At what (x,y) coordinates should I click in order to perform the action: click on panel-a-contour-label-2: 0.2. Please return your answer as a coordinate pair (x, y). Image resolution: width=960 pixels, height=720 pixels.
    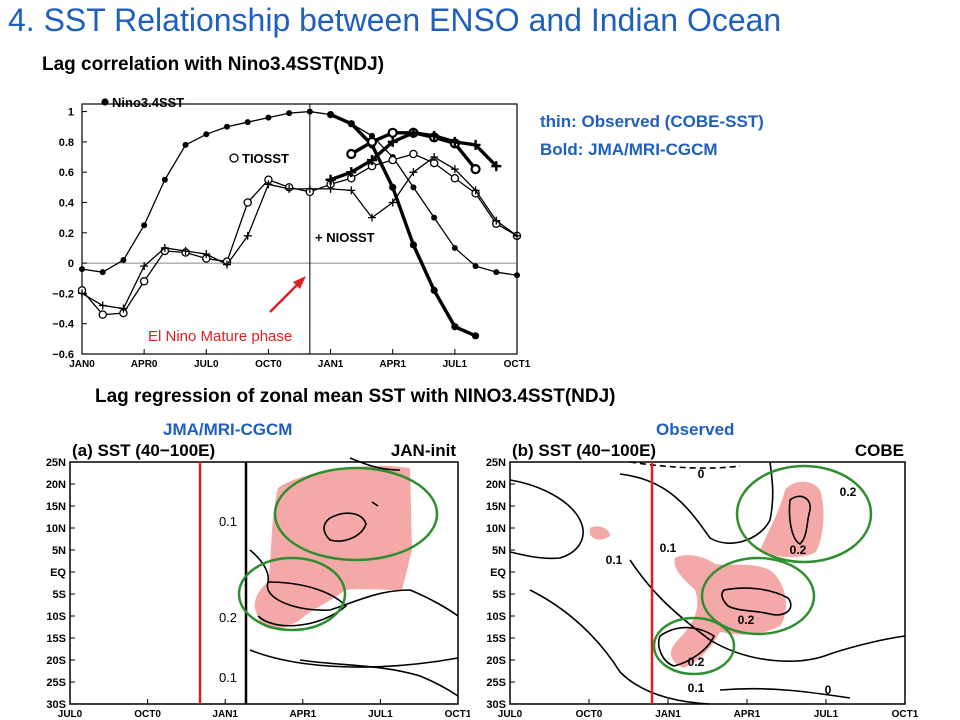
    Looking at the image, I should click on (228, 617).